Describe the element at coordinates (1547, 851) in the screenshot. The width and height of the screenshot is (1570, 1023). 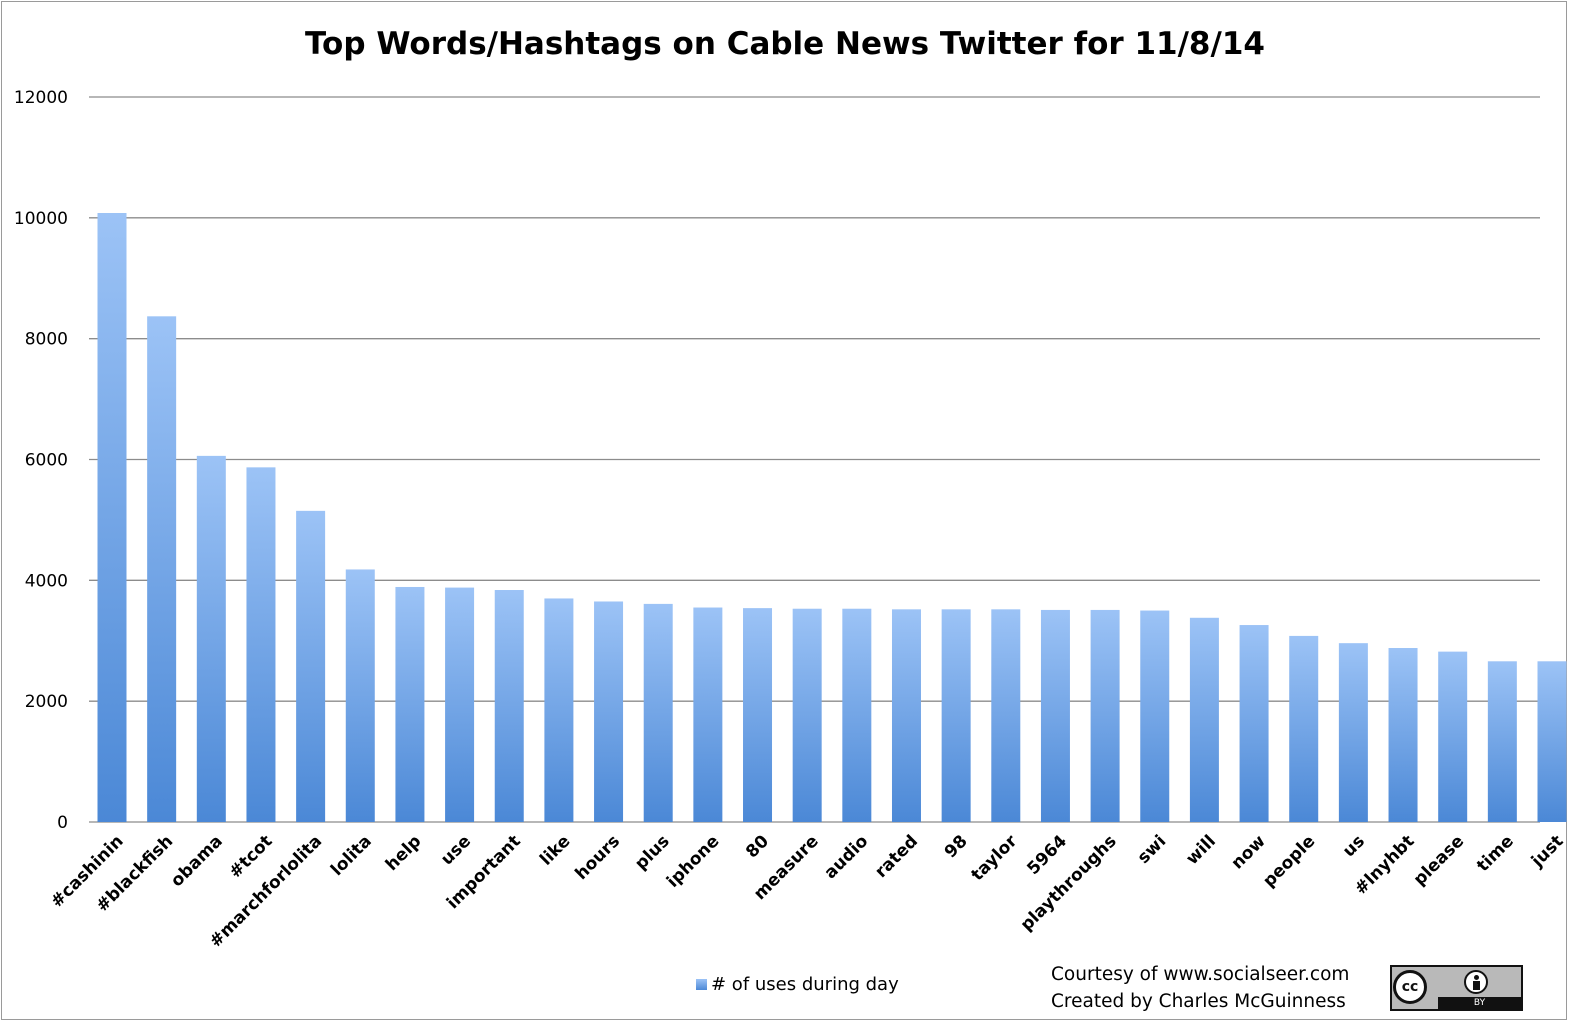
I see `x-tick-label: just` at that location.